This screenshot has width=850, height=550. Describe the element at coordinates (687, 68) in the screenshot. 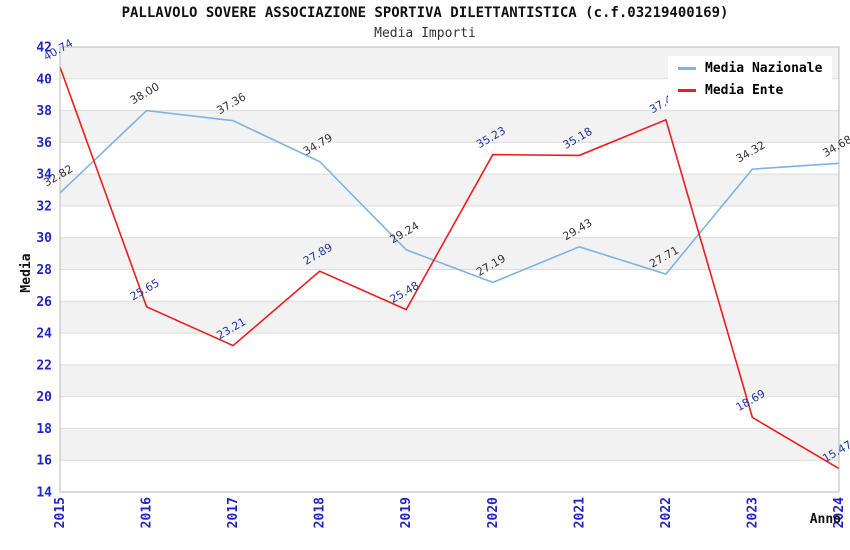

I see `legend-swatch-media-nazionale` at that location.